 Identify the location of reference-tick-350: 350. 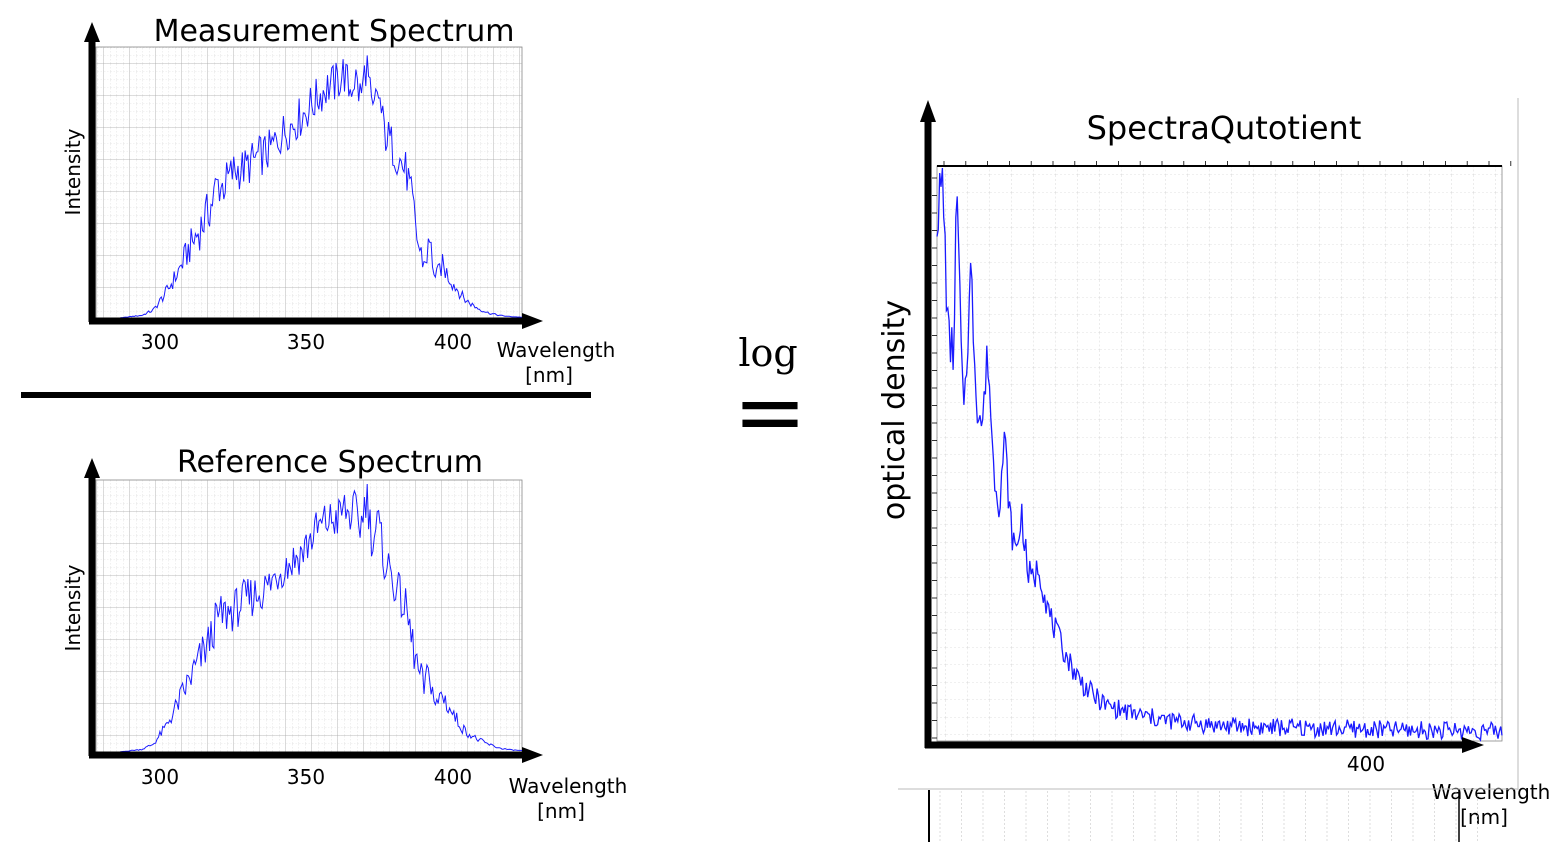
(306, 777).